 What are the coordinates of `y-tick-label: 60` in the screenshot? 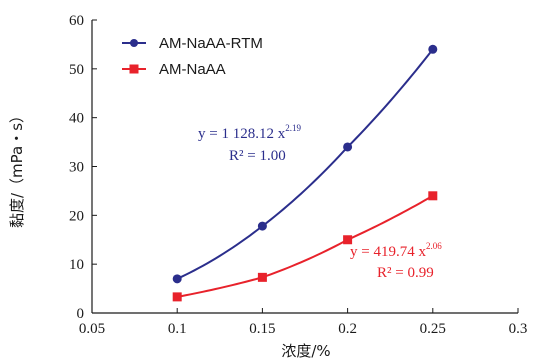 It's located at (76, 21).